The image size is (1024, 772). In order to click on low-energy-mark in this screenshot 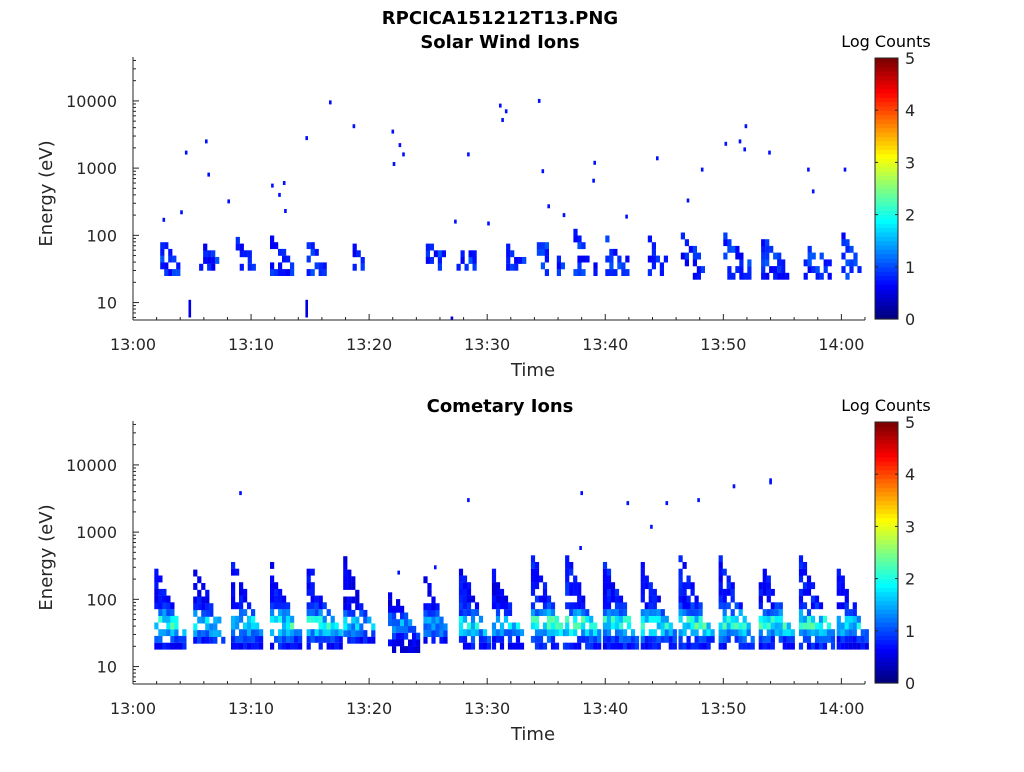, I will do `click(190, 308)`.